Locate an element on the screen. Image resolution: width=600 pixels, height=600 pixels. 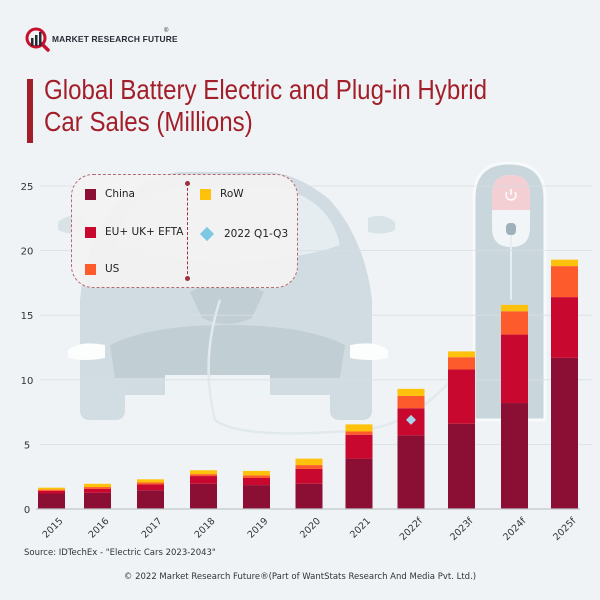
x-tick-label: 2017 is located at coordinates (152, 528).